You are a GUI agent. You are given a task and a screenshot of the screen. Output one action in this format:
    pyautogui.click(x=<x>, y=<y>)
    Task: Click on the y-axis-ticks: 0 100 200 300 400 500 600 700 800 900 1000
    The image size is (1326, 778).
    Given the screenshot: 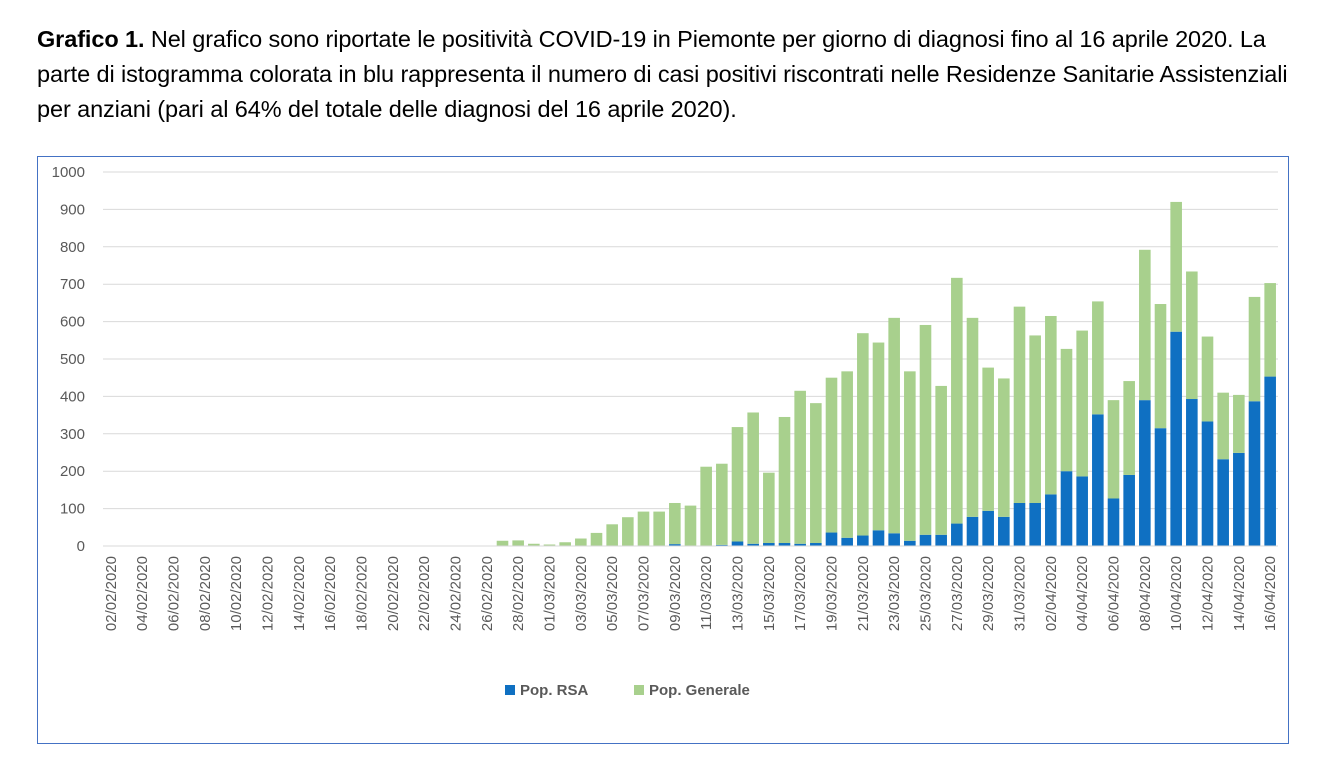 What is the action you would take?
    pyautogui.click(x=68, y=359)
    